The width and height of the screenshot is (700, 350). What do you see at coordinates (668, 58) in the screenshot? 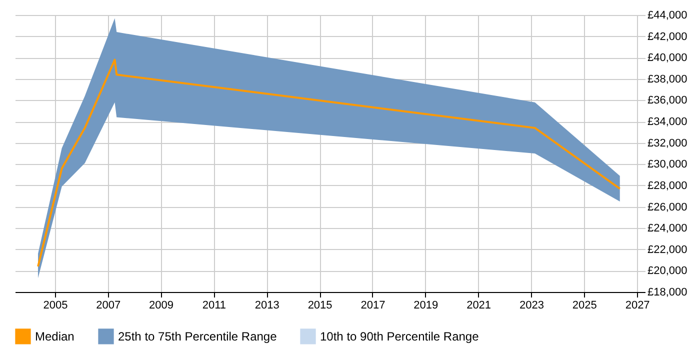
I see `y-tick-label: £40,000` at bounding box center [668, 58].